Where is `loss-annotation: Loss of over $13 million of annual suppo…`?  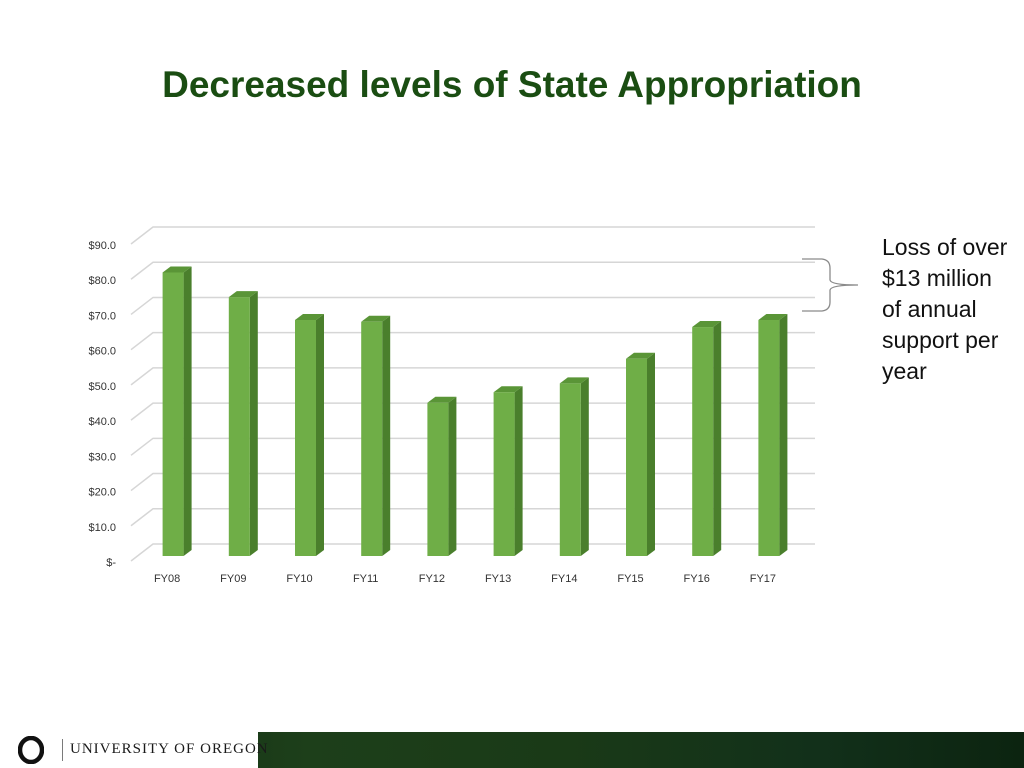 loss-annotation: Loss of over $13 million of annual suppo… is located at coordinates (945, 309).